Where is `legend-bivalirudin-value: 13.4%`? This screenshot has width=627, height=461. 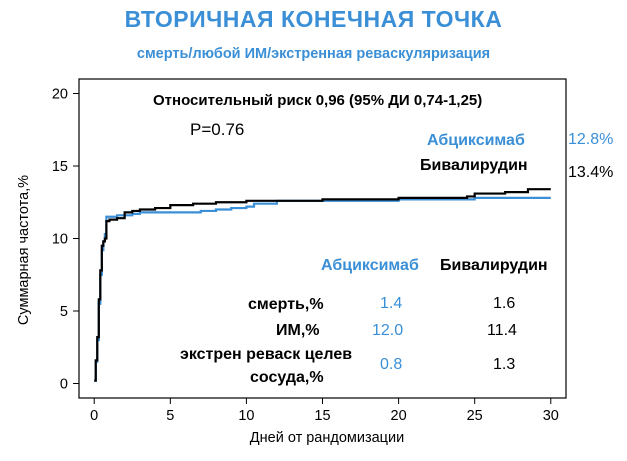
legend-bivalirudin-value: 13.4% is located at coordinates (591, 172).